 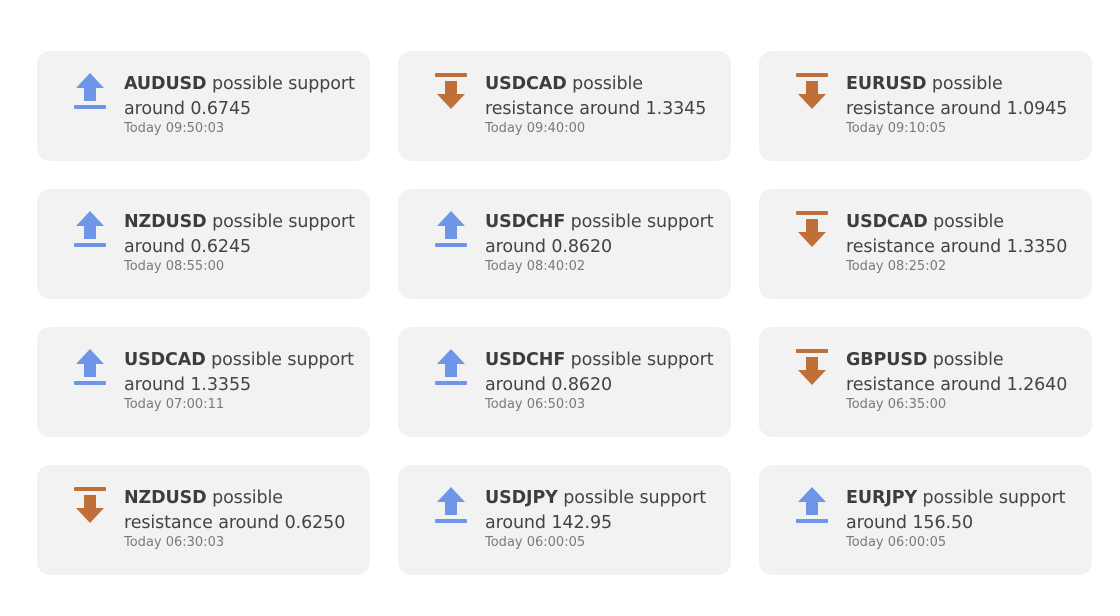 I want to click on alert-message: USDCAD possible resistance around 1.3345, so click(x=605, y=97).